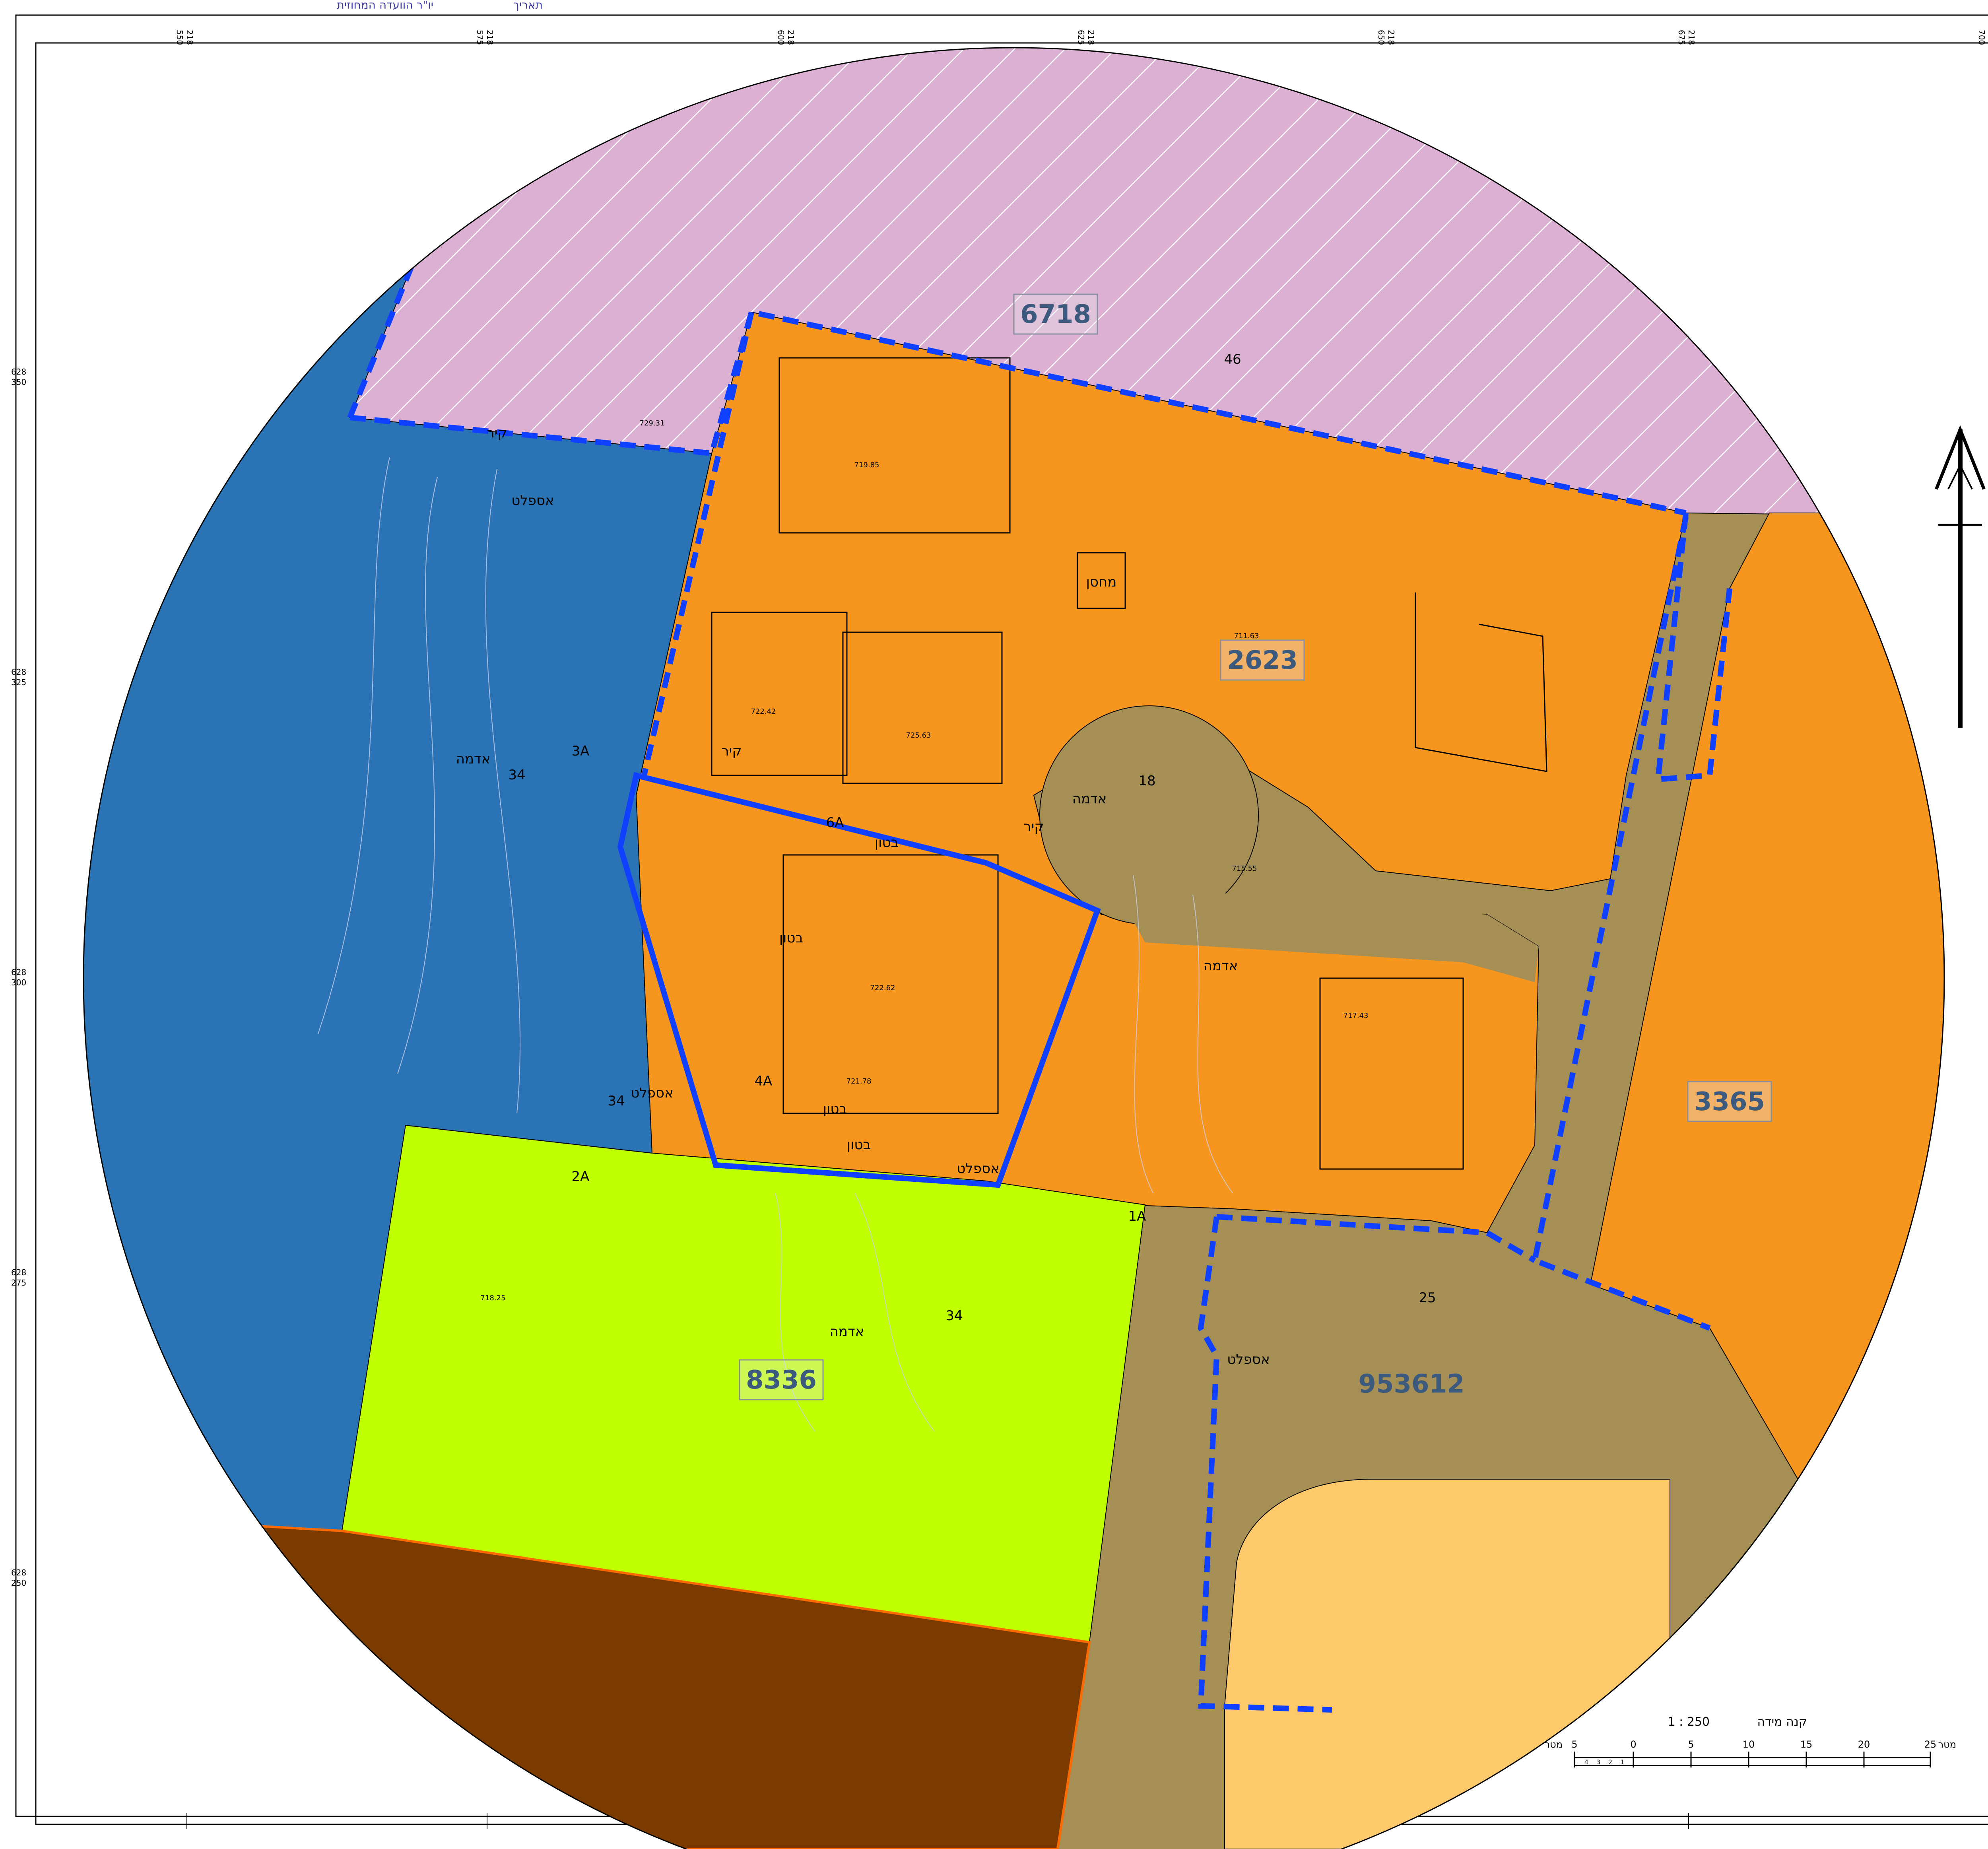 The height and width of the screenshot is (1849, 1988). What do you see at coordinates (1244, 868) in the screenshot?
I see `elev-7: 715.55` at bounding box center [1244, 868].